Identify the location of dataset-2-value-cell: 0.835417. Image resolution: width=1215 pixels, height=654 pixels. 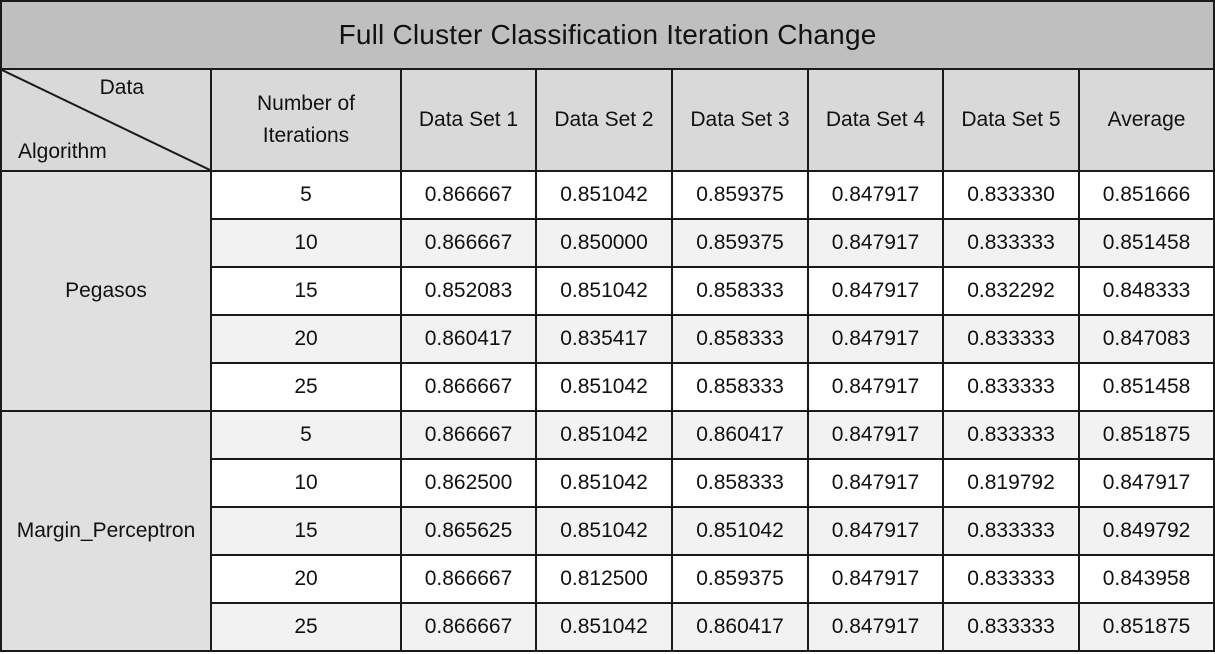
(604, 339).